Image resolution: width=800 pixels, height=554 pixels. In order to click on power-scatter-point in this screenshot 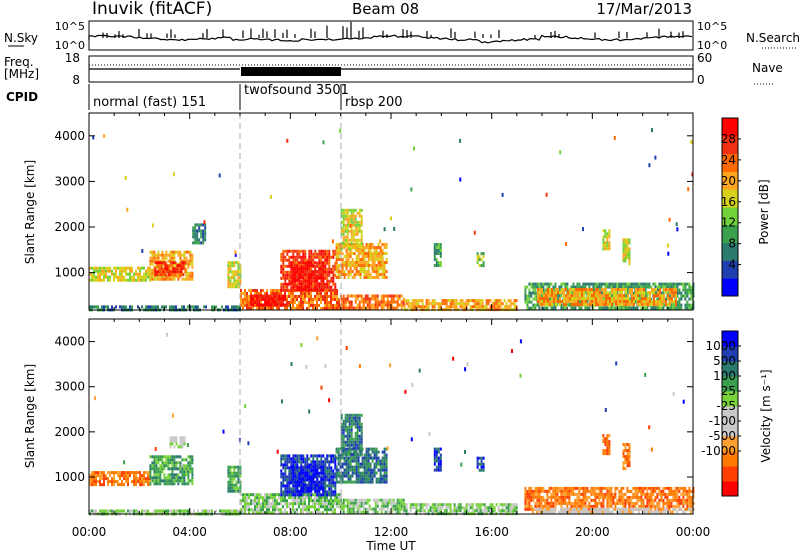, I will do `click(125, 178)`.